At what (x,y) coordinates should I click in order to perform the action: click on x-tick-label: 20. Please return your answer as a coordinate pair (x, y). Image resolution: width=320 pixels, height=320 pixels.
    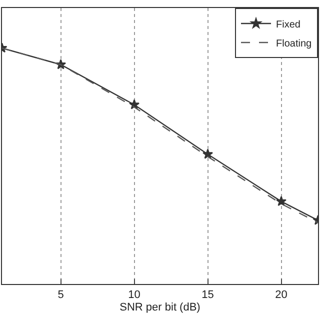
    Looking at the image, I should click on (281, 295).